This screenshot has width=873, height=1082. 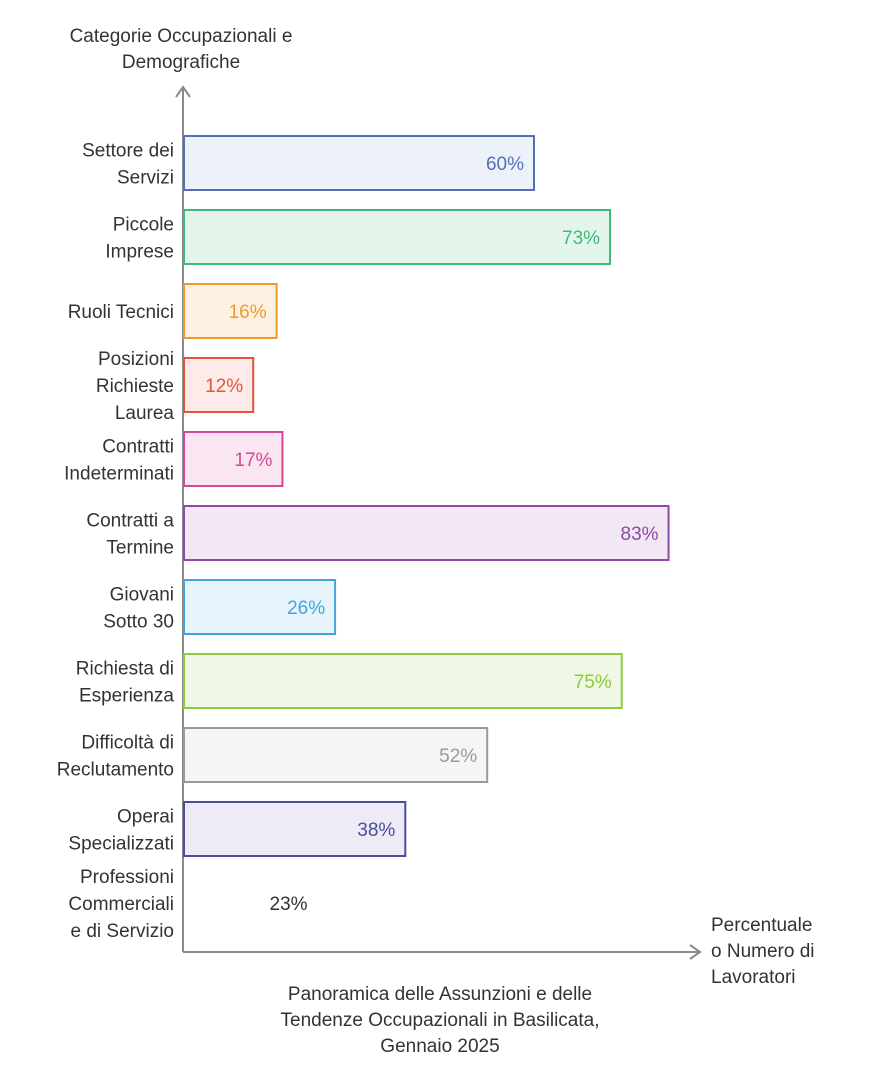 I want to click on category-label: Giovani, so click(x=142, y=595).